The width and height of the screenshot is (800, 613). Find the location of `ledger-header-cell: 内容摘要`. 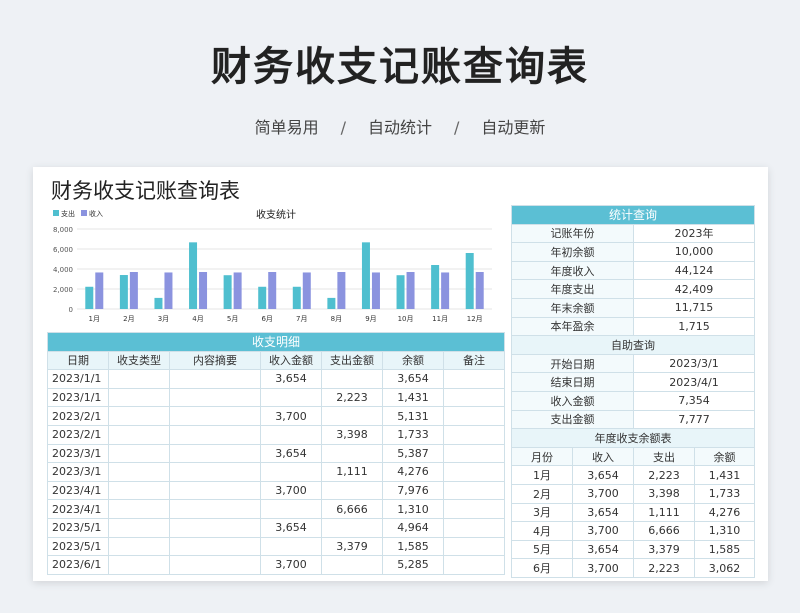

ledger-header-cell: 内容摘要 is located at coordinates (215, 360).